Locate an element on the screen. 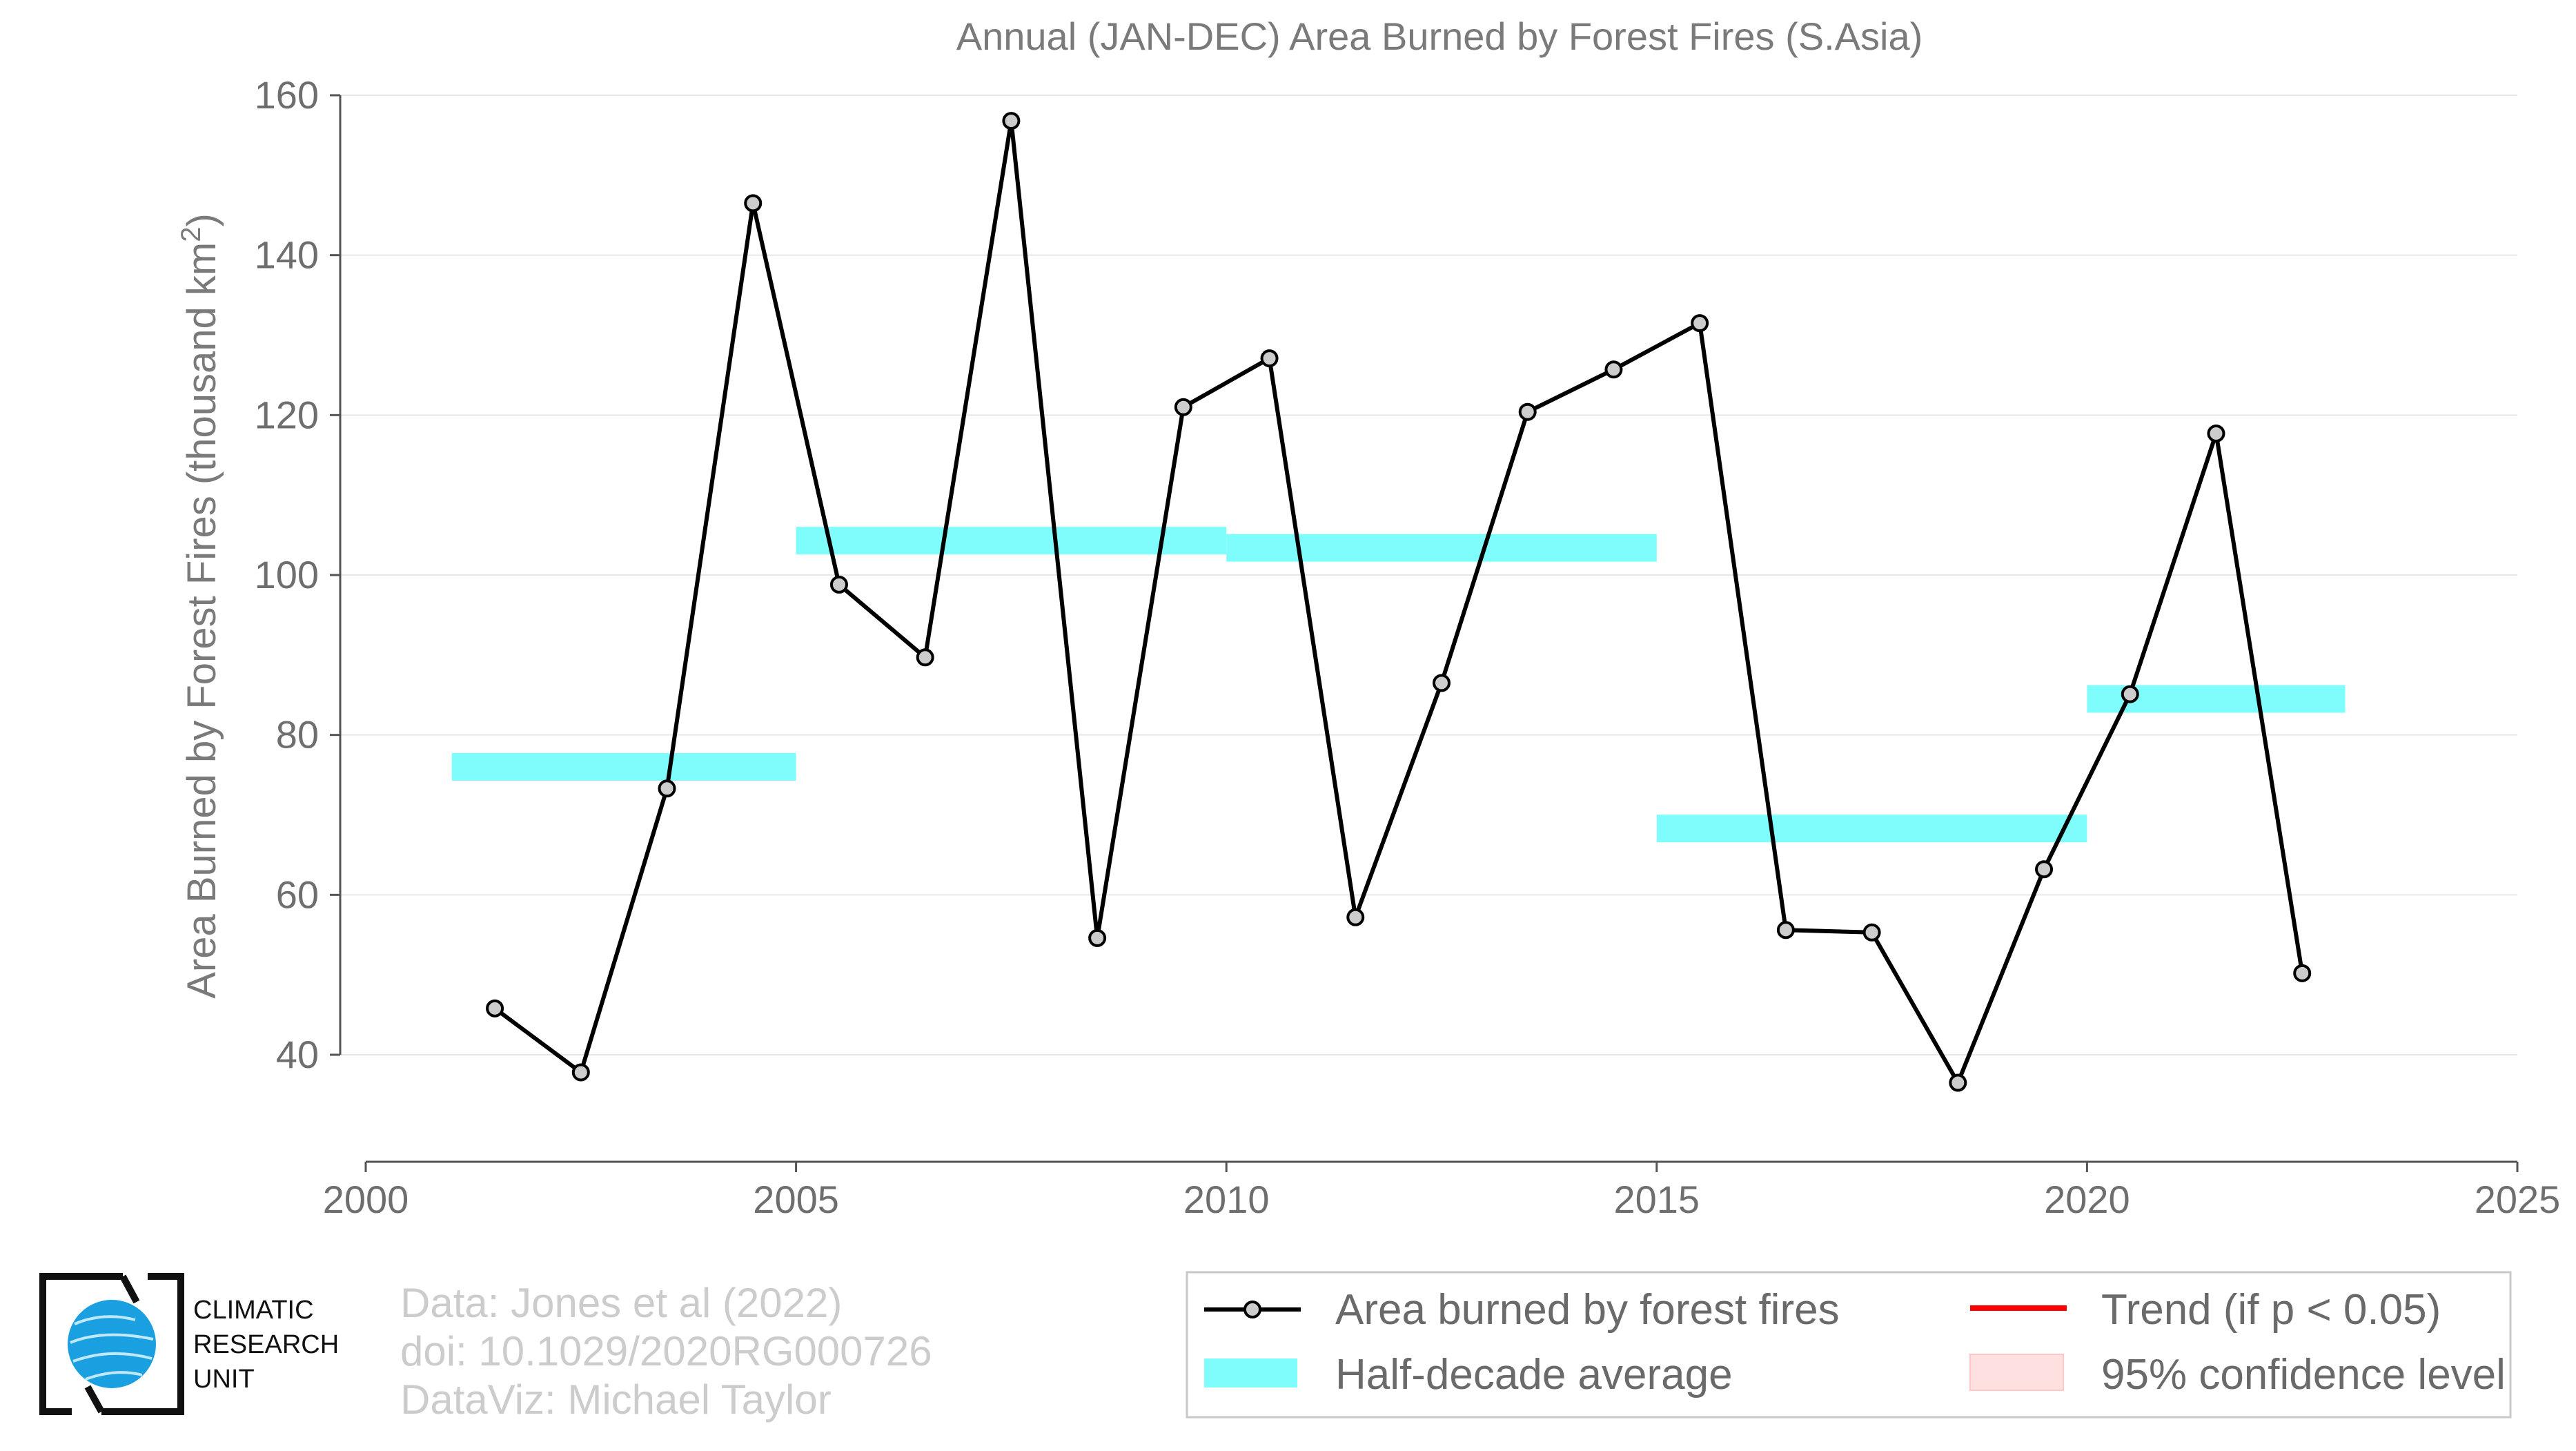 The image size is (2576, 1451). data-point-2005.5 is located at coordinates (838, 584).